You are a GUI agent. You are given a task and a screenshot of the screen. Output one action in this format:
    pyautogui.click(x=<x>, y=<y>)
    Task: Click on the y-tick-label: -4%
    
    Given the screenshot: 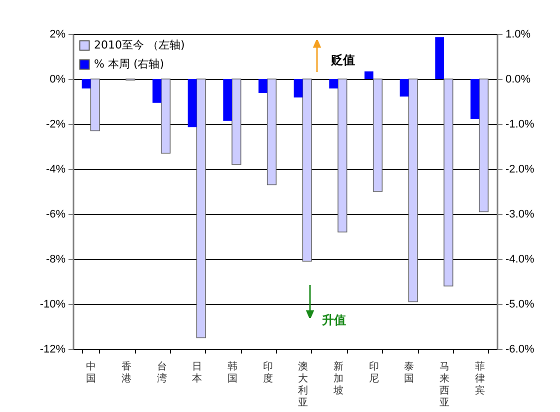 What is the action you would take?
    pyautogui.click(x=56, y=170)
    